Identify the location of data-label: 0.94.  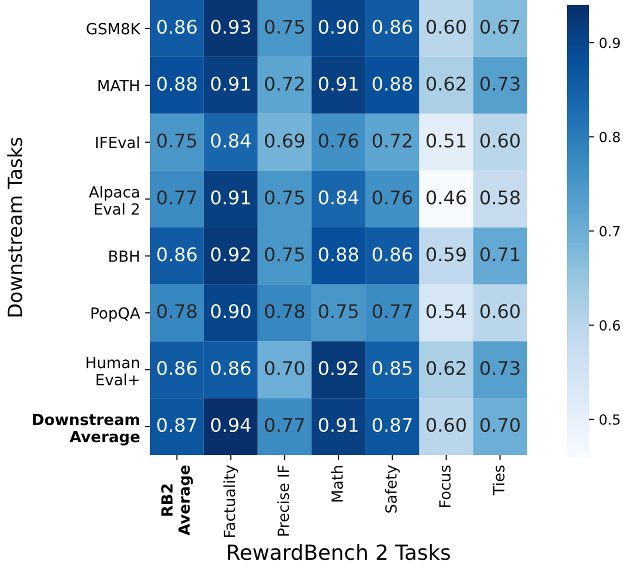
(231, 425).